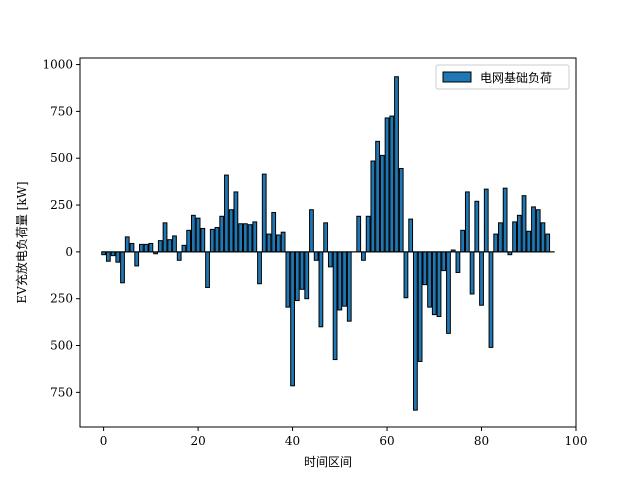 Image resolution: width=640 pixels, height=480 pixels. What do you see at coordinates (576, 441) in the screenshot?
I see `x-tick-label: 100` at bounding box center [576, 441].